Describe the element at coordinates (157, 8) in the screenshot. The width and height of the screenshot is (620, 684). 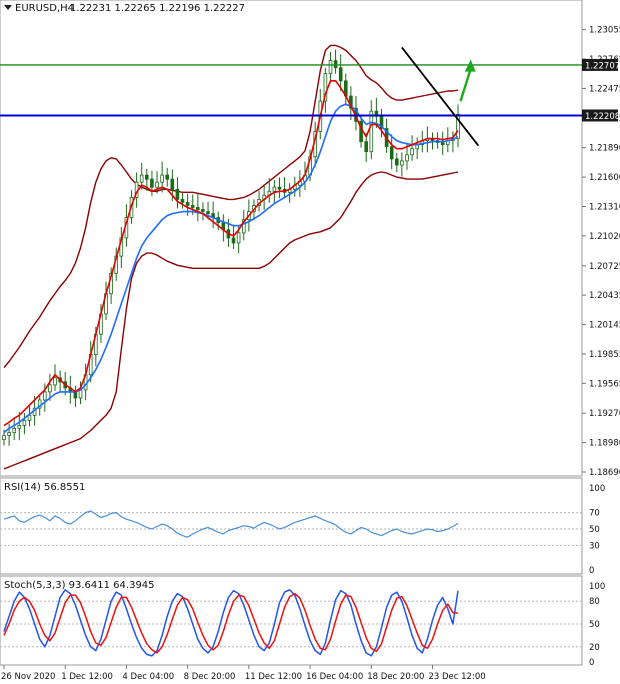
I see `ohlc-values: 1.22231 1.22265 1.22196 1.22227` at that location.